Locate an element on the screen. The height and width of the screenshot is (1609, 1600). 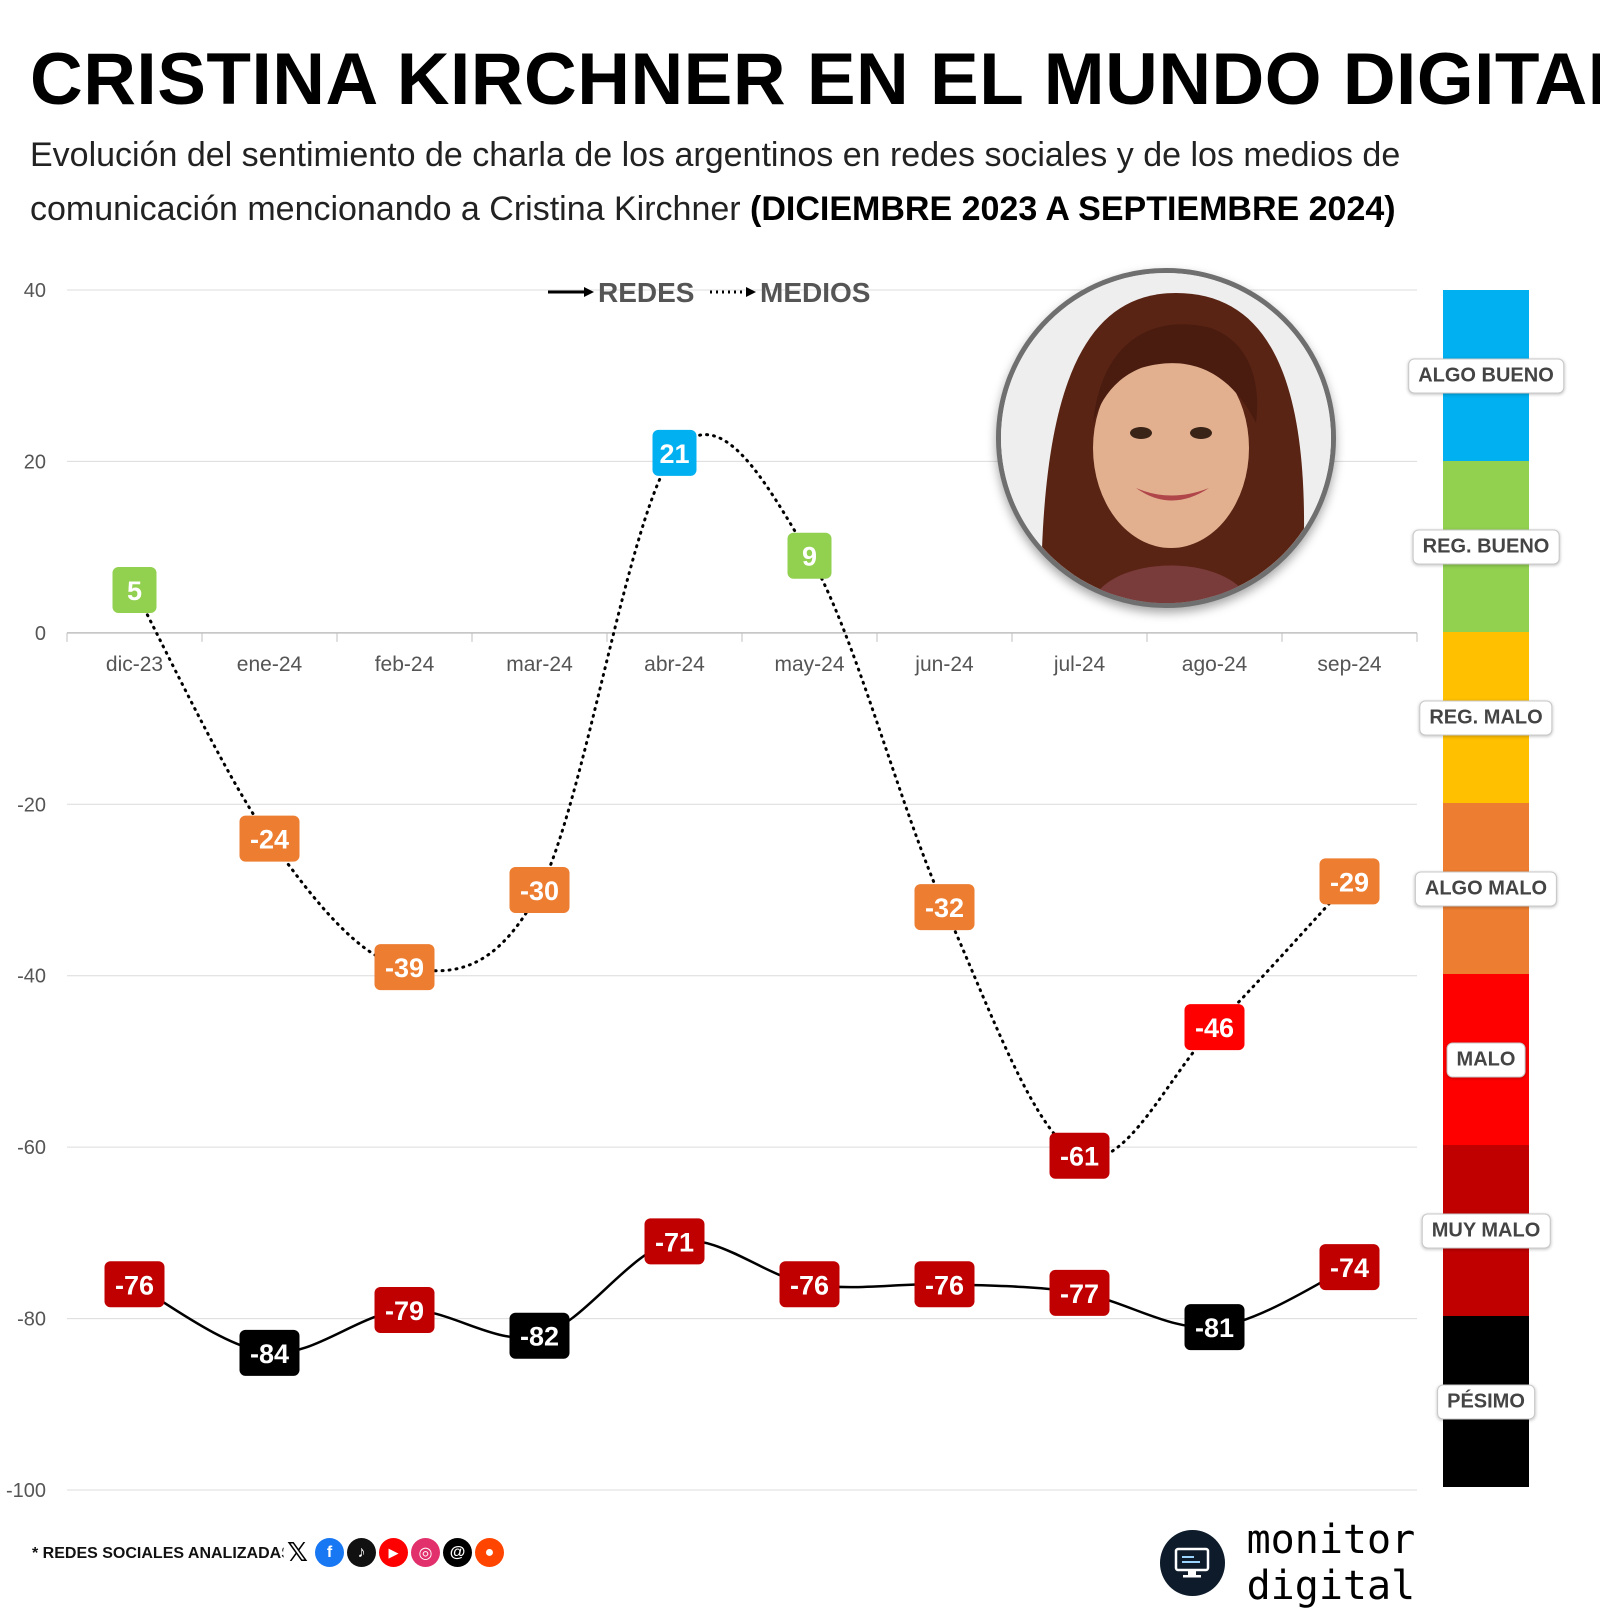
data-label: -81 is located at coordinates (1214, 1327).